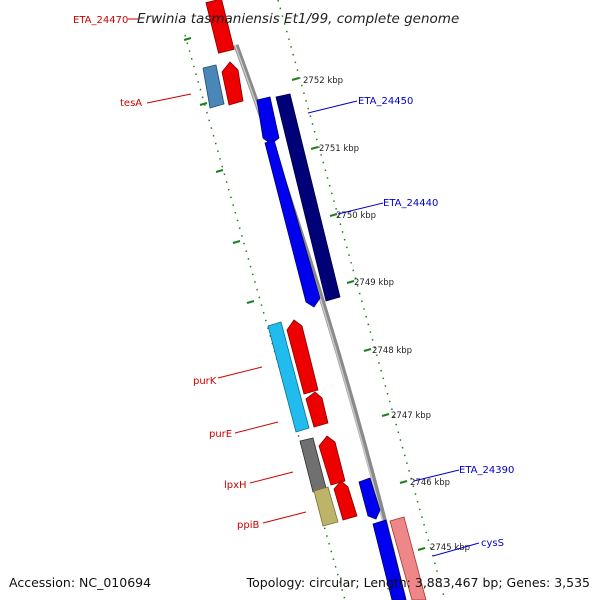 This screenshot has height=600, width=600. What do you see at coordinates (335, 503) in the screenshot?
I see `gene-ppiB` at bounding box center [335, 503].